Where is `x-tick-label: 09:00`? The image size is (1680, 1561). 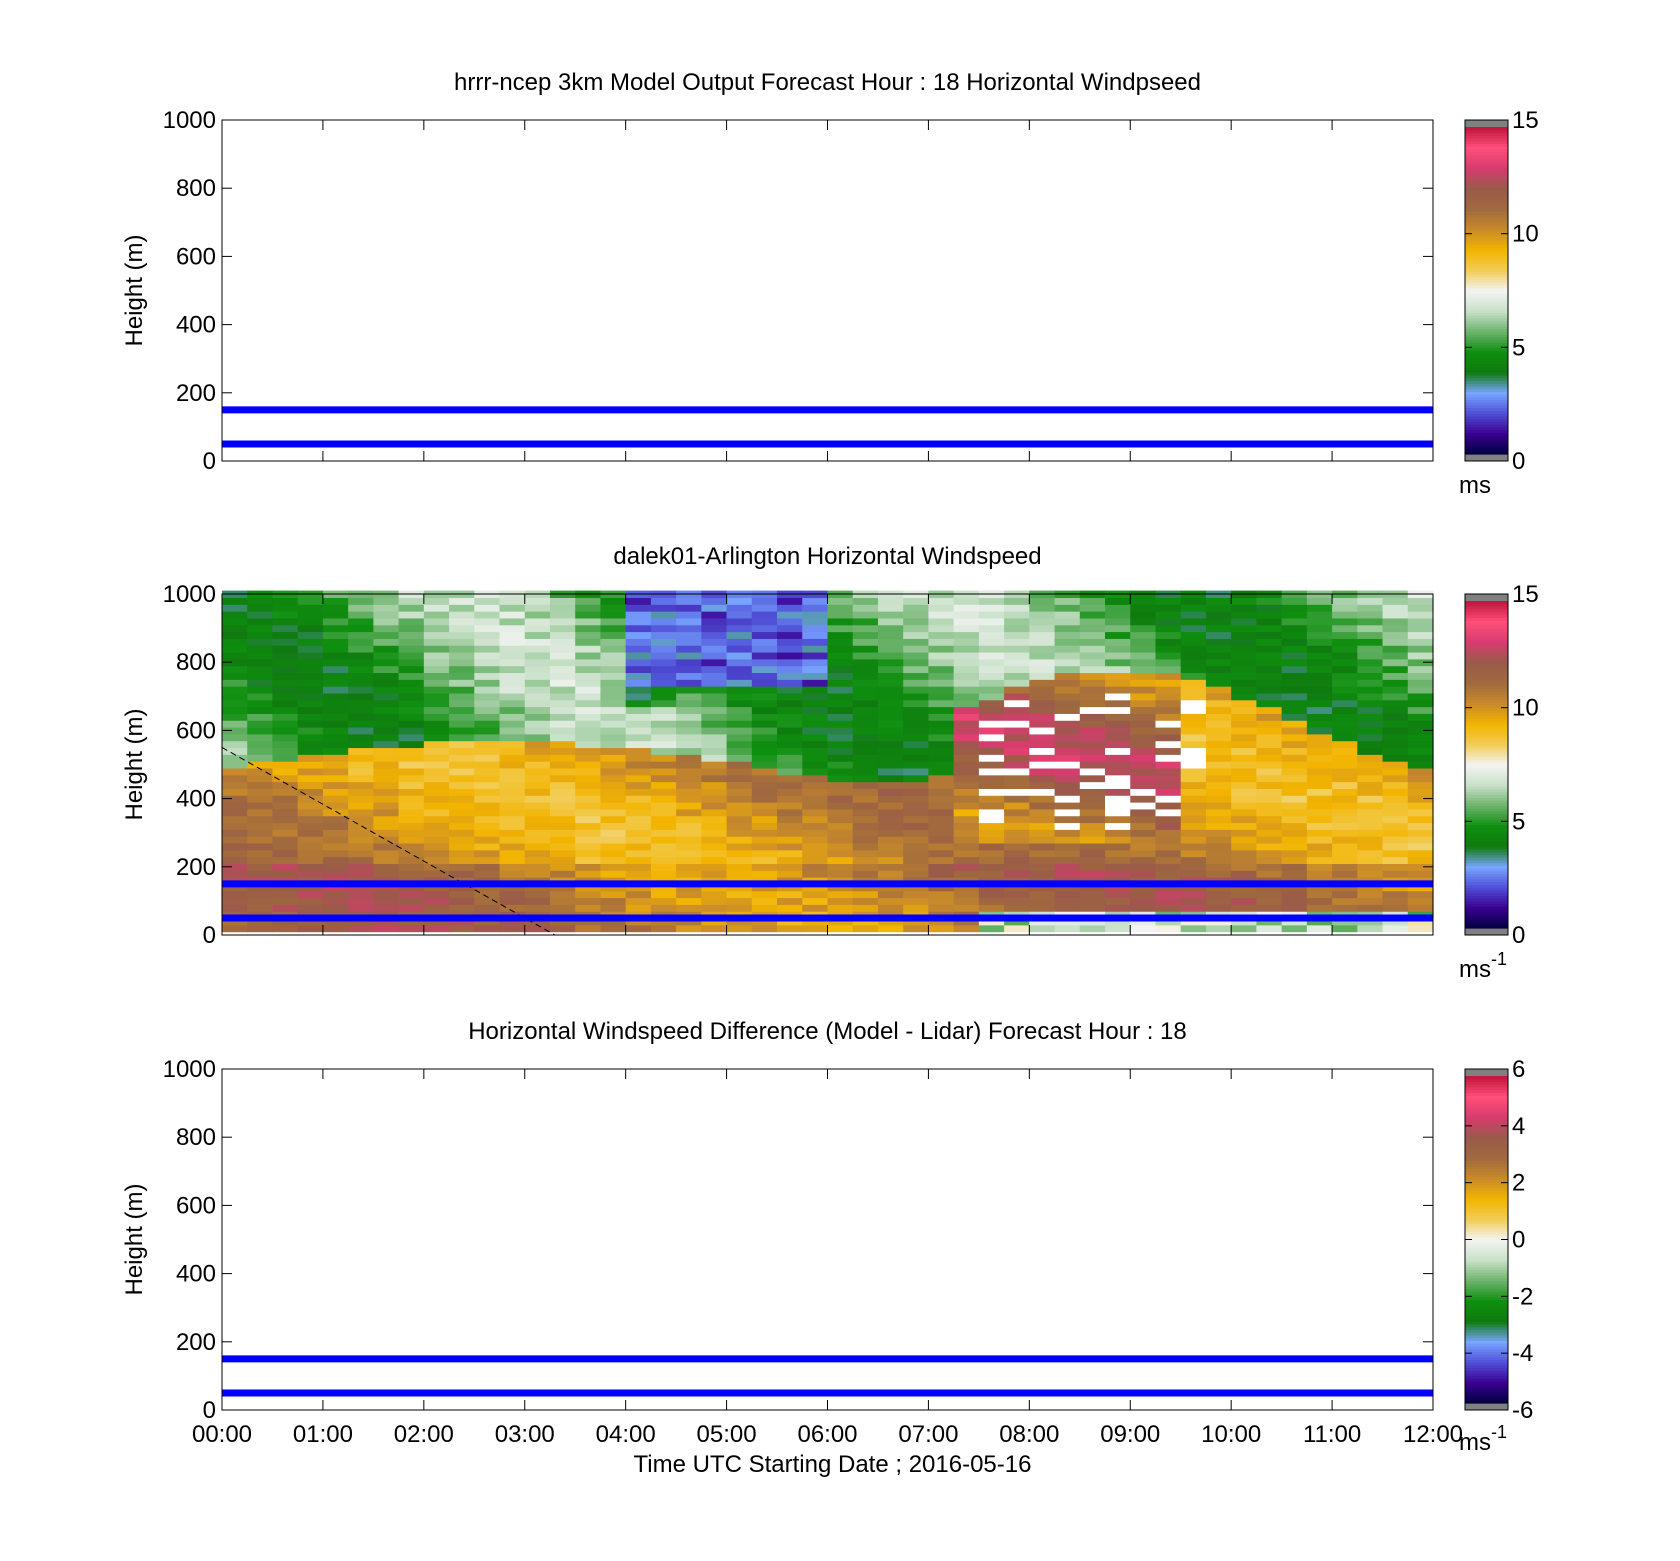 x-tick-label: 09:00 is located at coordinates (1130, 1434).